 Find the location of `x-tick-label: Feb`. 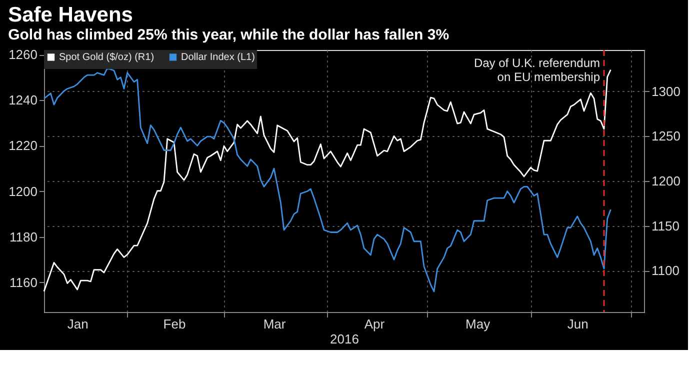

x-tick-label: Feb is located at coordinates (174, 324).